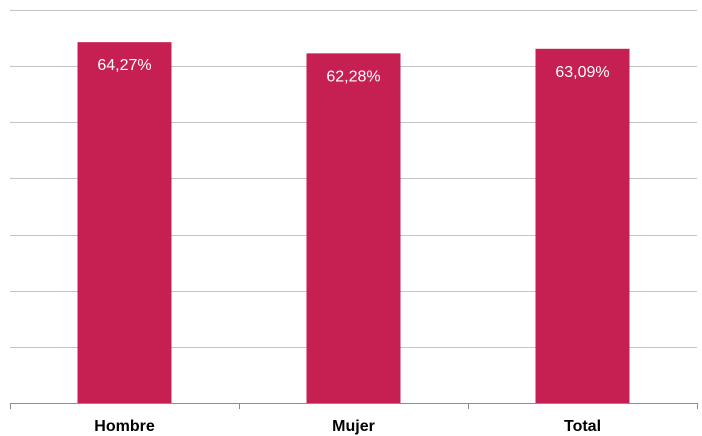 This screenshot has height=436, width=702. I want to click on data-label-total: 63,09%, so click(582, 72).